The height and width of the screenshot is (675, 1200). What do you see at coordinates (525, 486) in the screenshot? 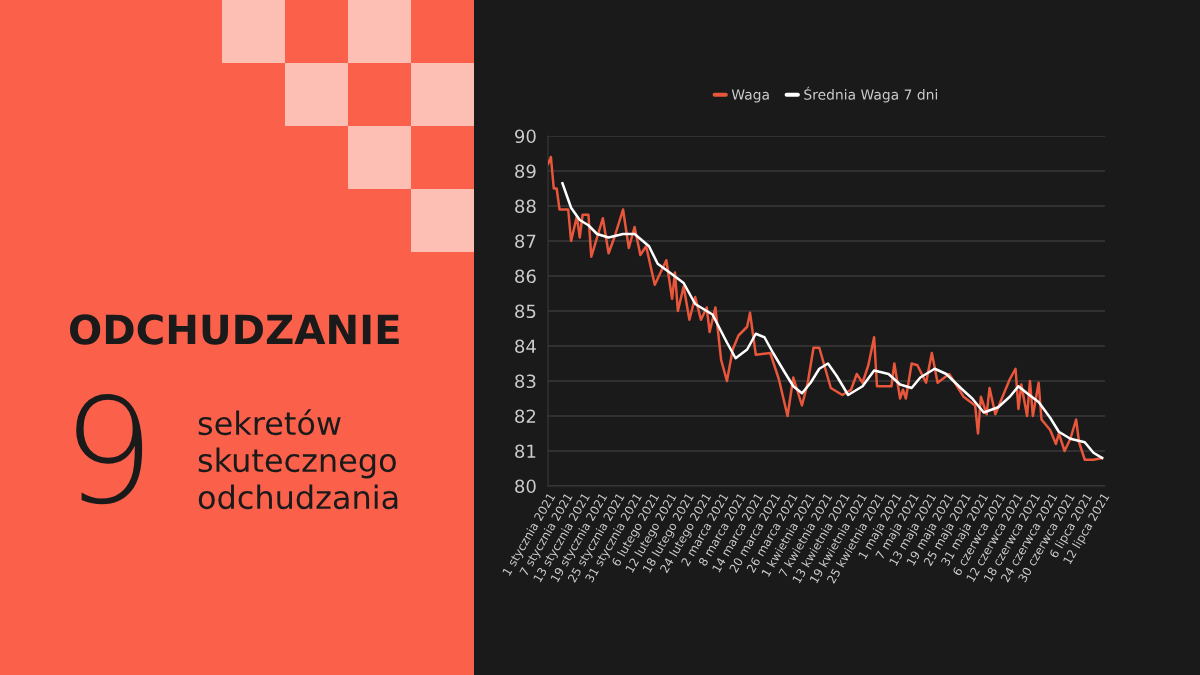
I see `y-tick-label: 80` at bounding box center [525, 486].